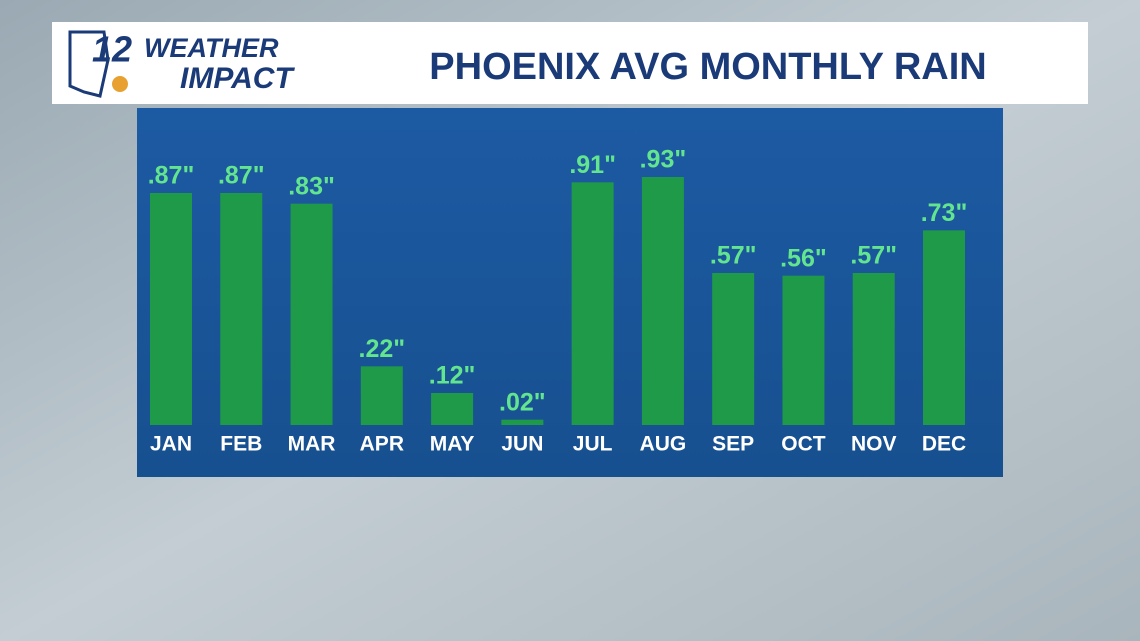  What do you see at coordinates (707, 67) in the screenshot?
I see `chart-title: PHOENIX AVG MONTHLY RAIN` at bounding box center [707, 67].